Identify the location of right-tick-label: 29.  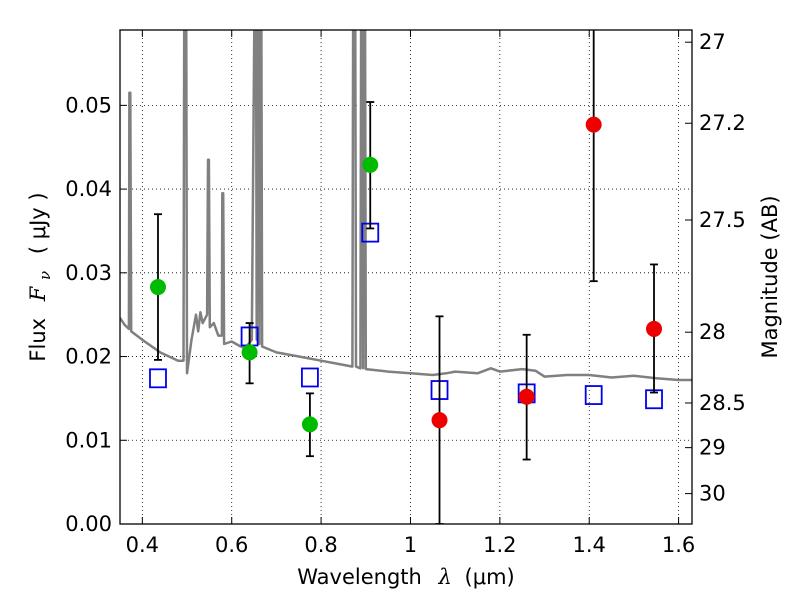
(712, 448).